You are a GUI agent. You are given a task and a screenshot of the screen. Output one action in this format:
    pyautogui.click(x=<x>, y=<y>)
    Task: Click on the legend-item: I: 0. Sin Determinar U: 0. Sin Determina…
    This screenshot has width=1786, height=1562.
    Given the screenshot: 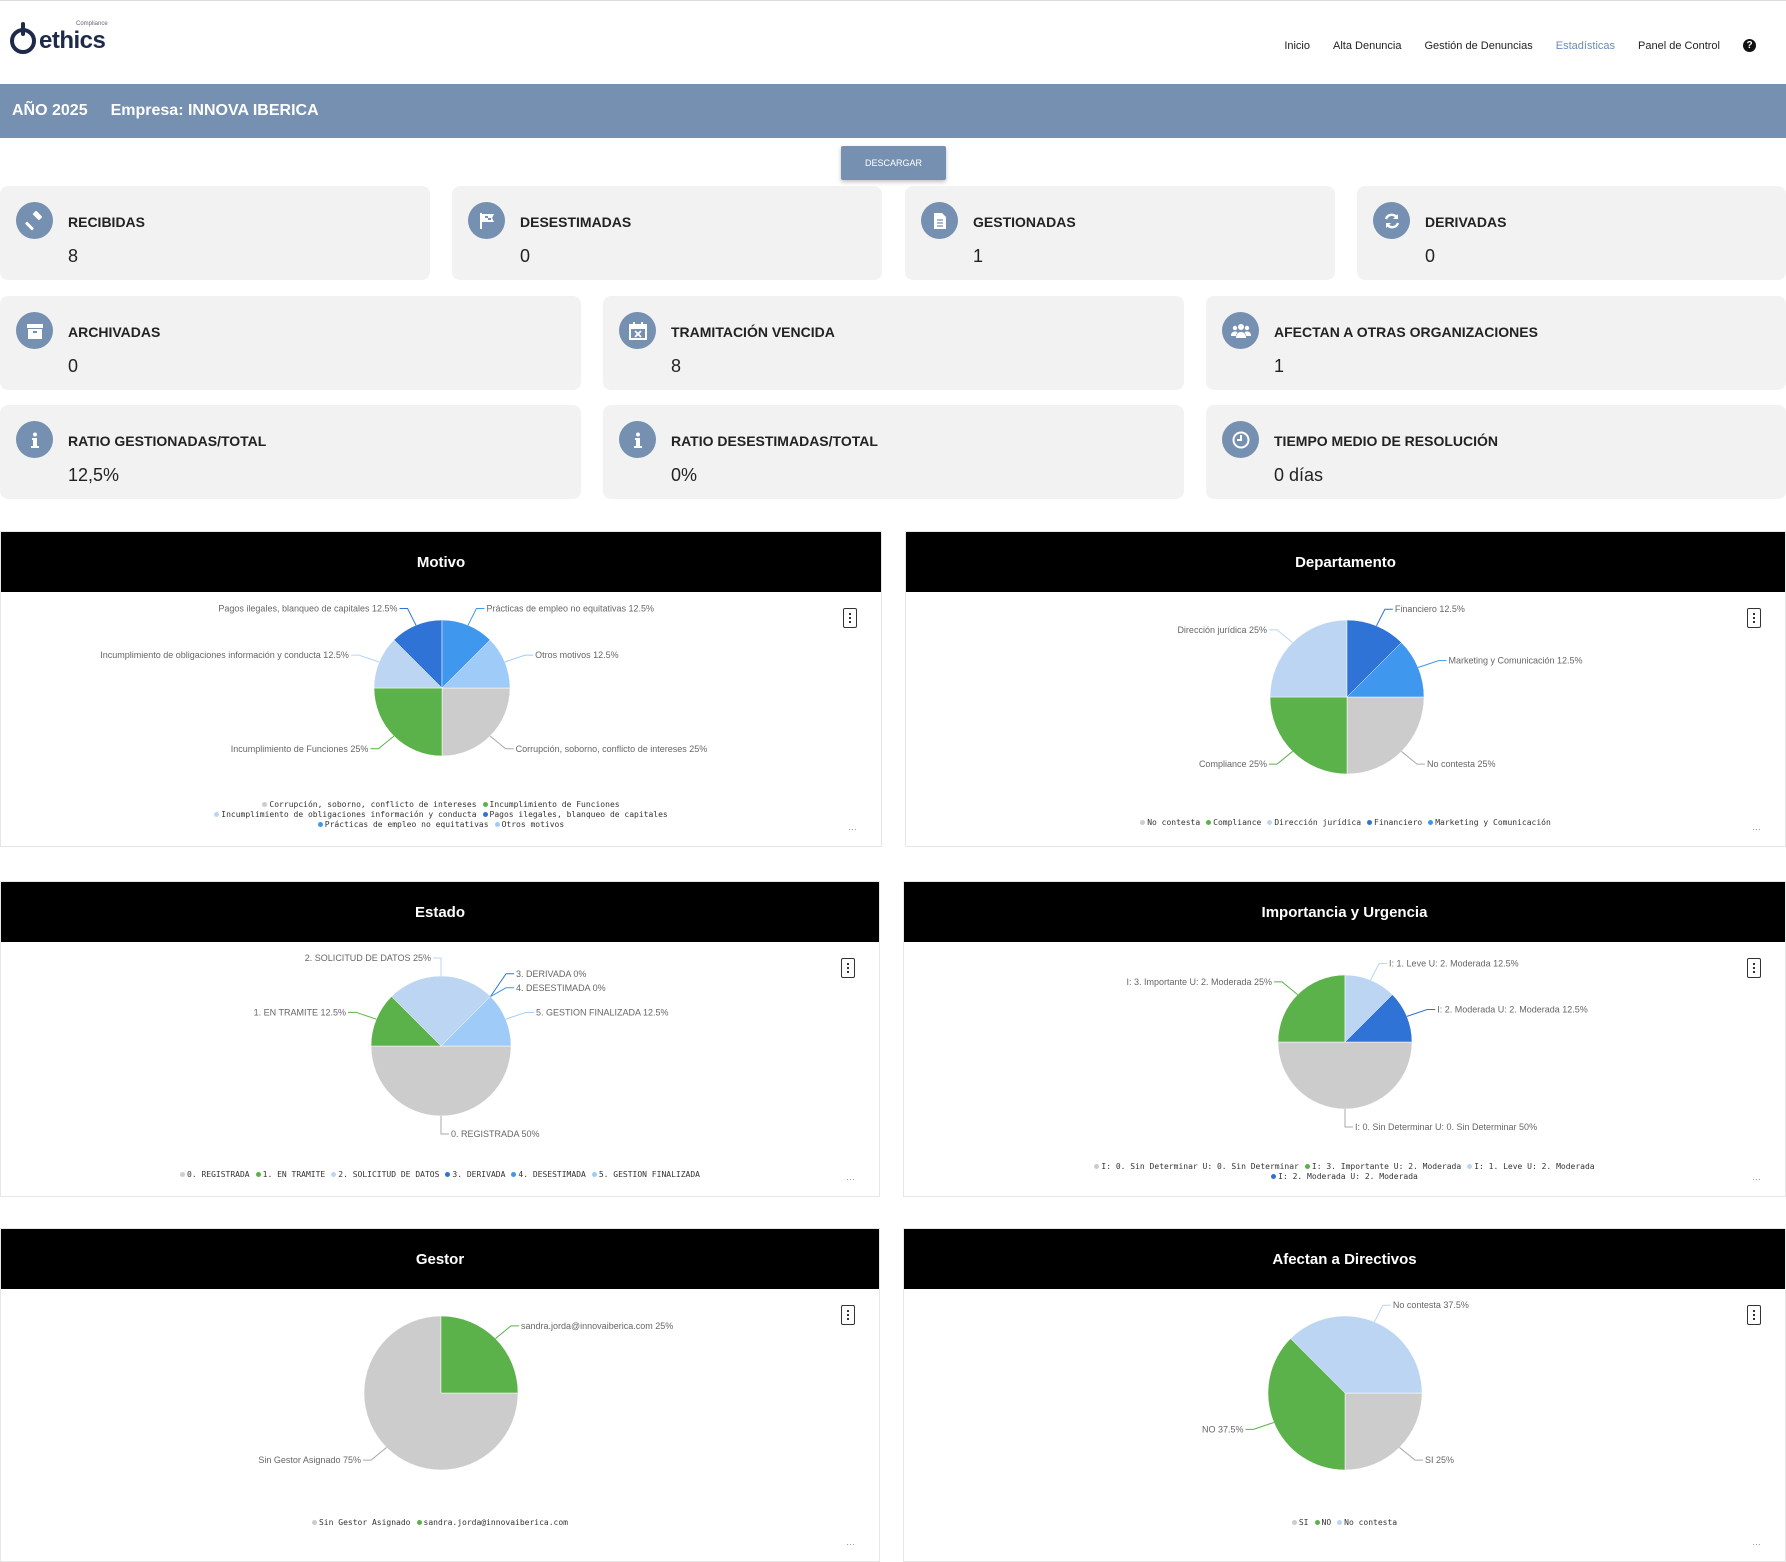 What is the action you would take?
    pyautogui.click(x=1196, y=1166)
    